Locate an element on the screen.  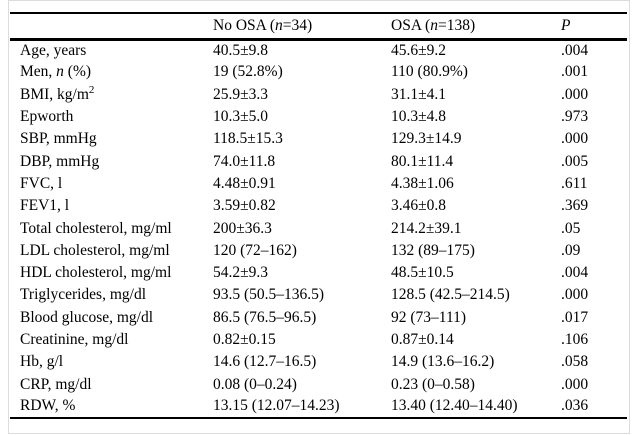
row-label: Epworth is located at coordinates (110, 117).